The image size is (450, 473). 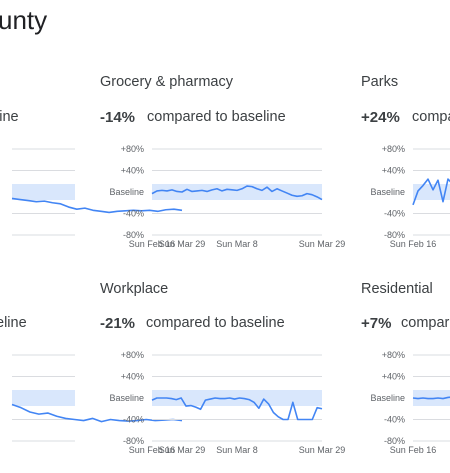 I want to click on card-title-residential: Residential, so click(x=397, y=289).